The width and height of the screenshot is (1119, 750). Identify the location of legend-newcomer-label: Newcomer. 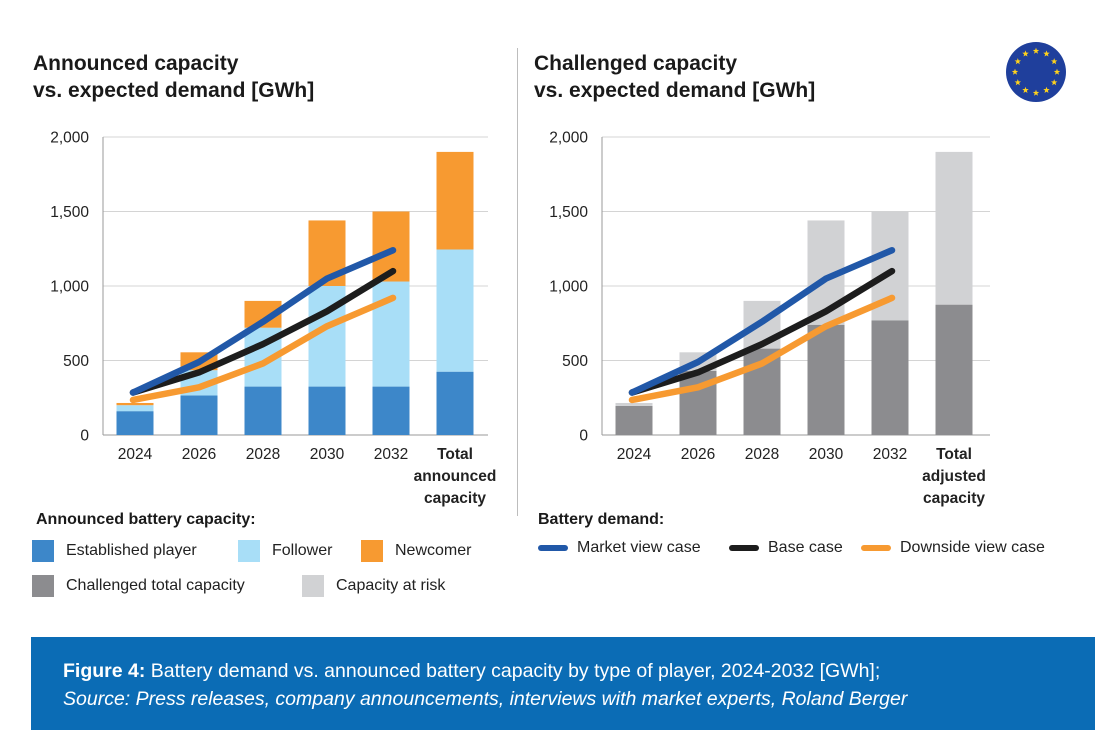
(433, 550).